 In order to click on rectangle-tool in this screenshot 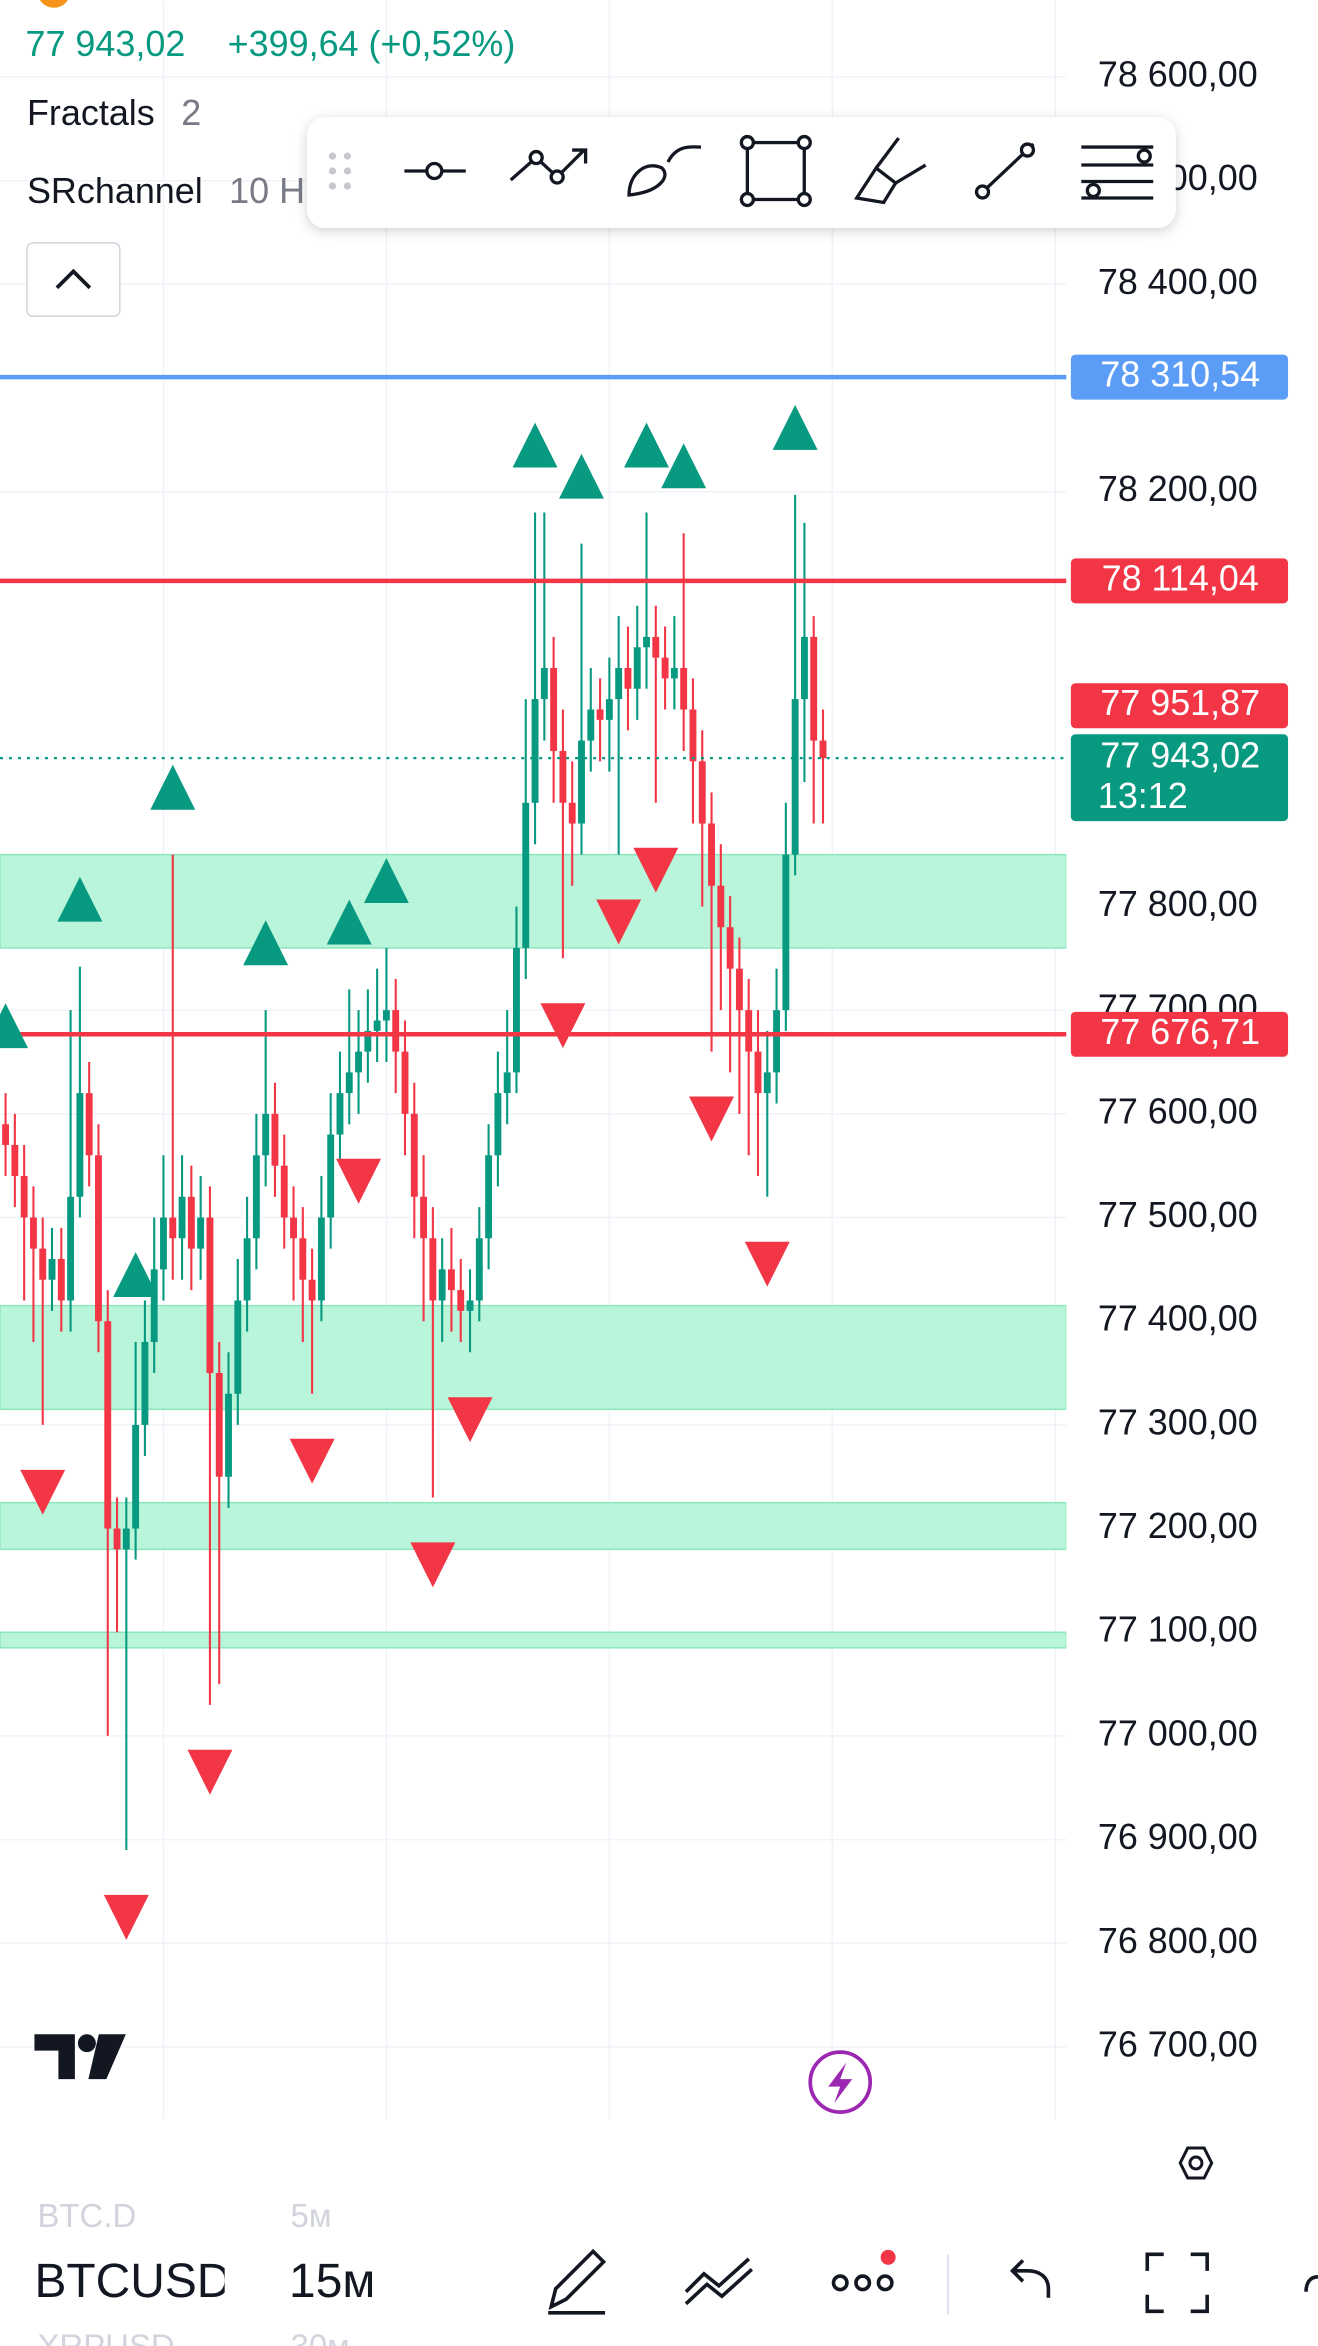, I will do `click(775, 171)`.